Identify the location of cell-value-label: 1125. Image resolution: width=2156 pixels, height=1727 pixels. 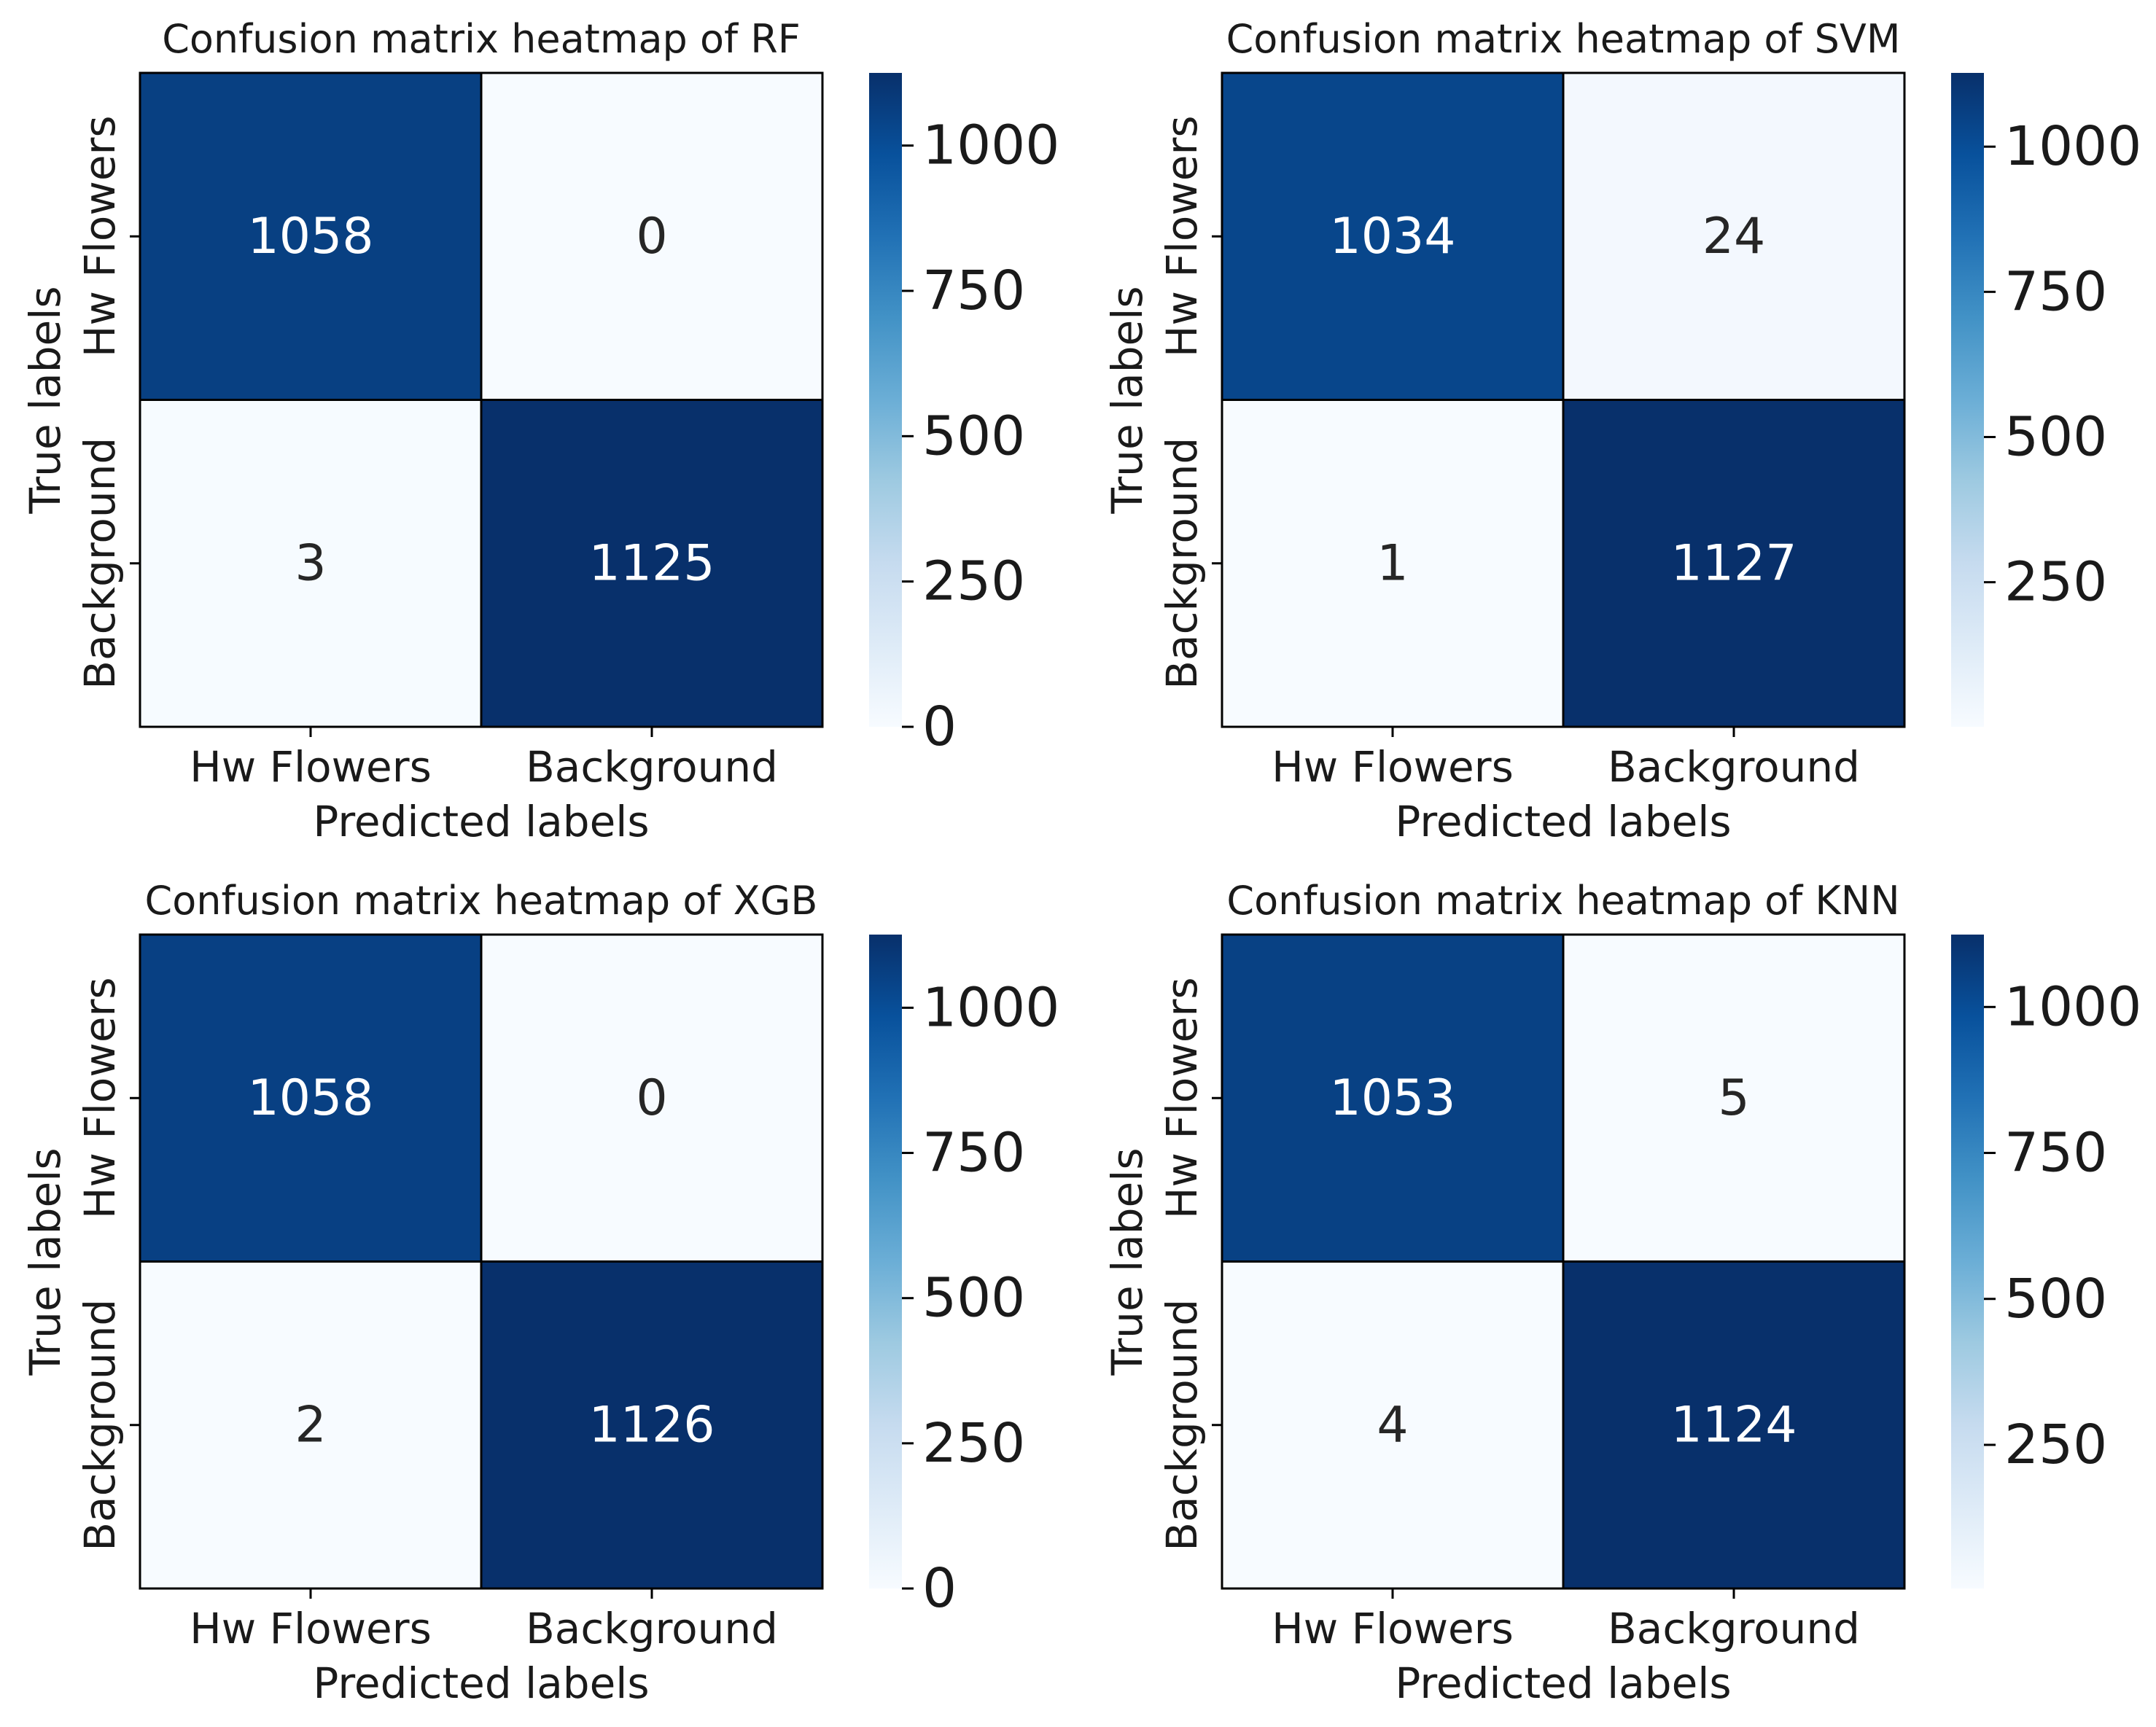
(651, 563).